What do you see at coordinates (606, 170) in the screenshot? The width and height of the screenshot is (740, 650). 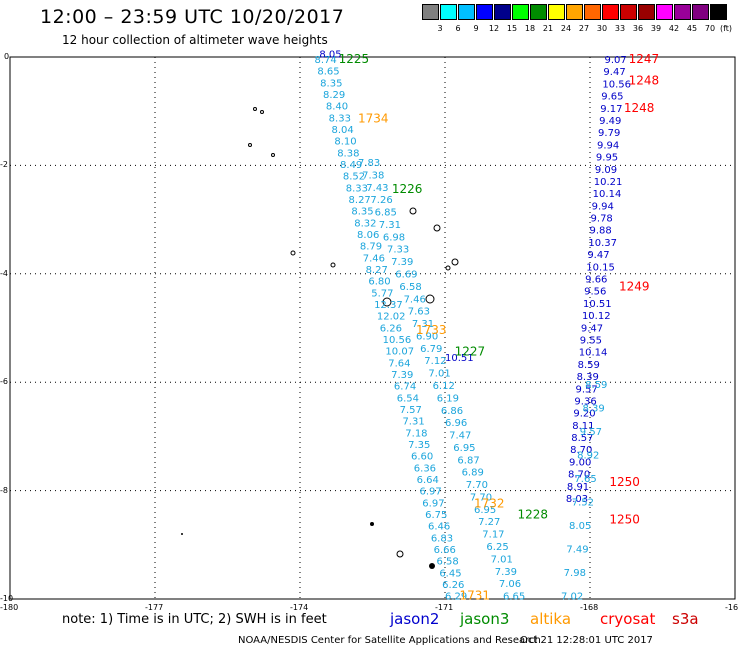 I see `wave-height-value: 9.09` at bounding box center [606, 170].